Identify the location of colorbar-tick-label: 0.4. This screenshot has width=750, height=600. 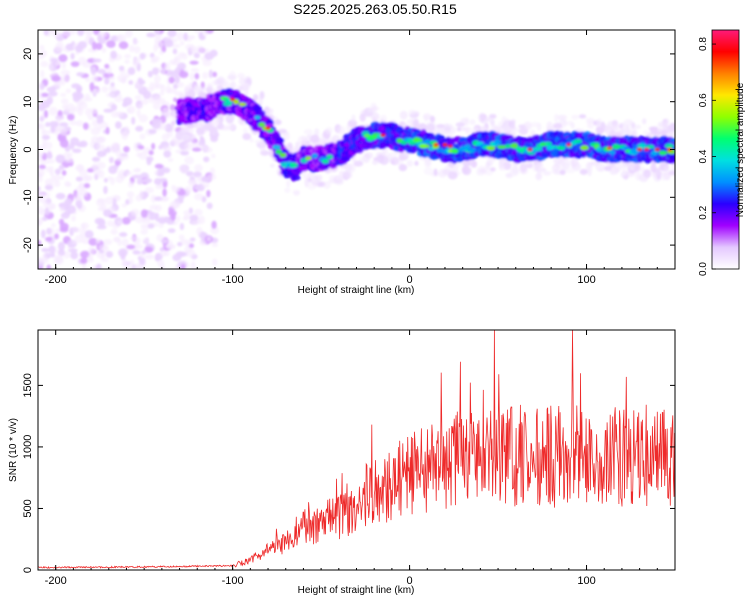
(703, 156).